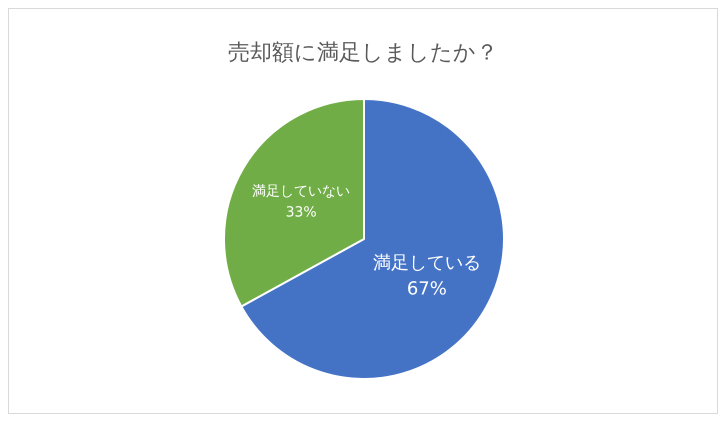 The image size is (728, 424). Describe the element at coordinates (426, 263) in the screenshot. I see `slice-label: 満足している` at that location.